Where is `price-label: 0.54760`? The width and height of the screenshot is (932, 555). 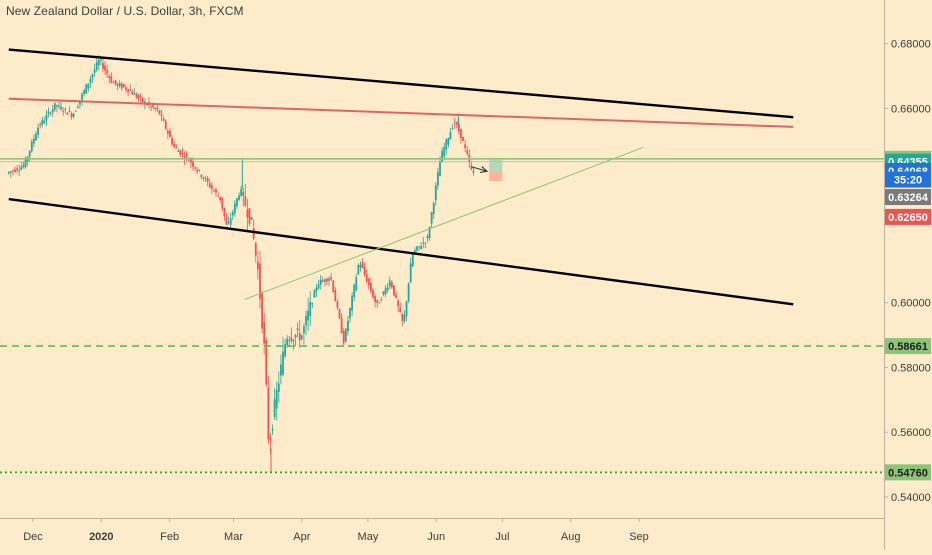 price-label: 0.54760 is located at coordinates (908, 472).